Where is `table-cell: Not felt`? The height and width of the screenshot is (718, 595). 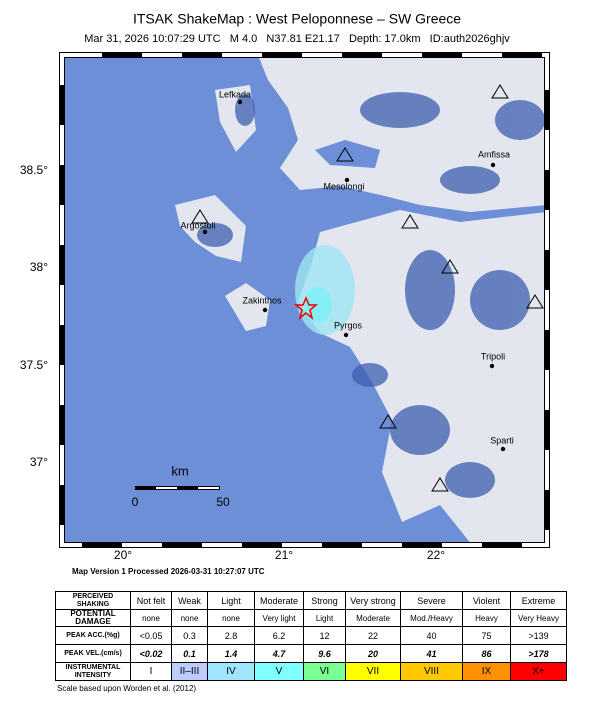 table-cell: Not felt is located at coordinates (151, 600).